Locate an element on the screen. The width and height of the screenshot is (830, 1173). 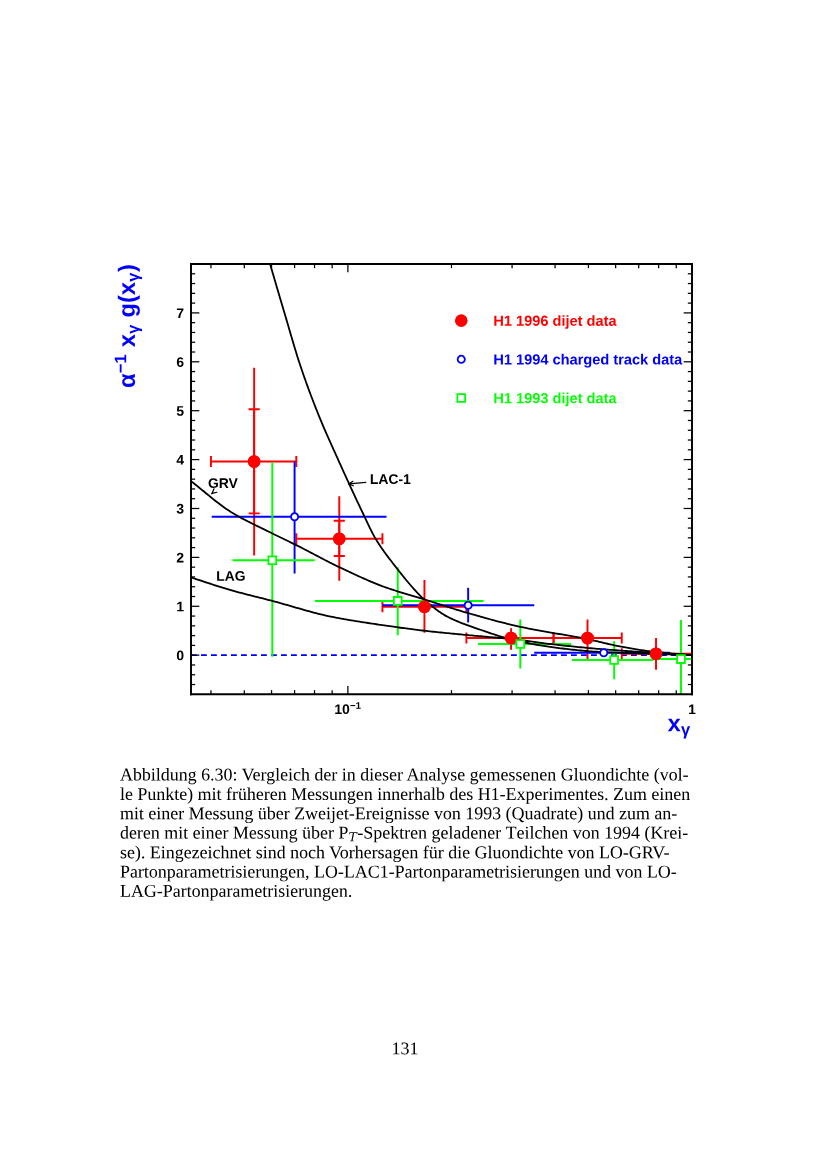
annotation: GRV is located at coordinates (223, 483).